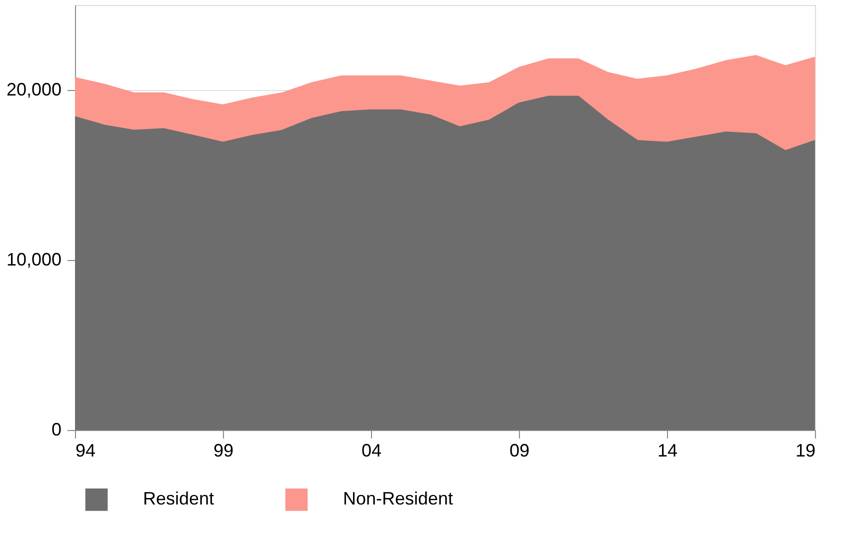 The height and width of the screenshot is (541, 859). I want to click on x-tick-label: 09, so click(519, 450).